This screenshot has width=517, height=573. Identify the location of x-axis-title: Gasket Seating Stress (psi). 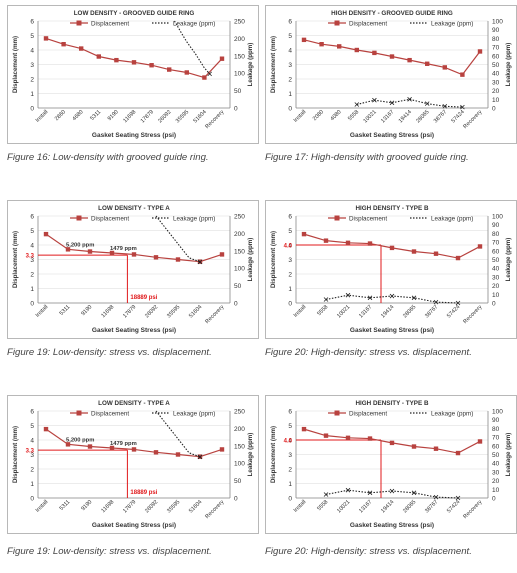
(392, 525).